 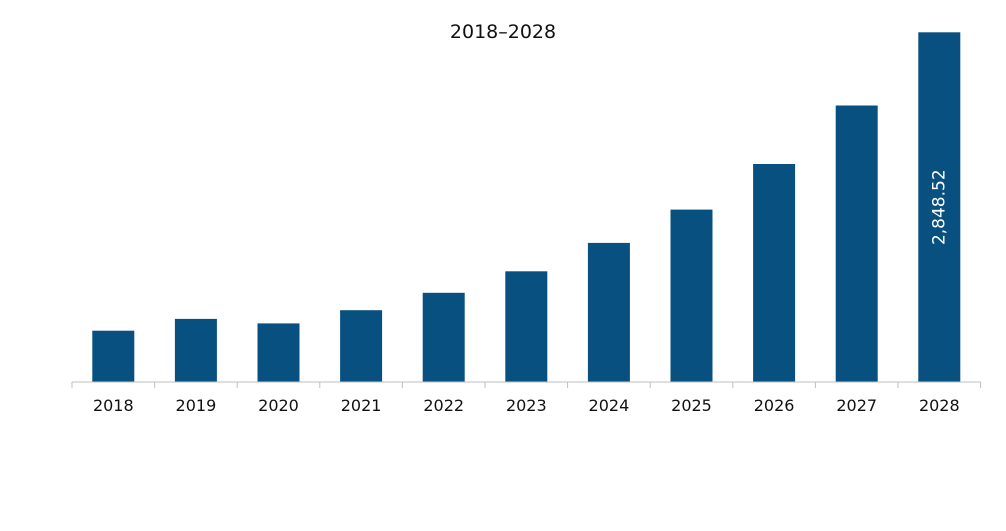 What do you see at coordinates (113, 405) in the screenshot?
I see `x-tick-label-2018: 2018` at bounding box center [113, 405].